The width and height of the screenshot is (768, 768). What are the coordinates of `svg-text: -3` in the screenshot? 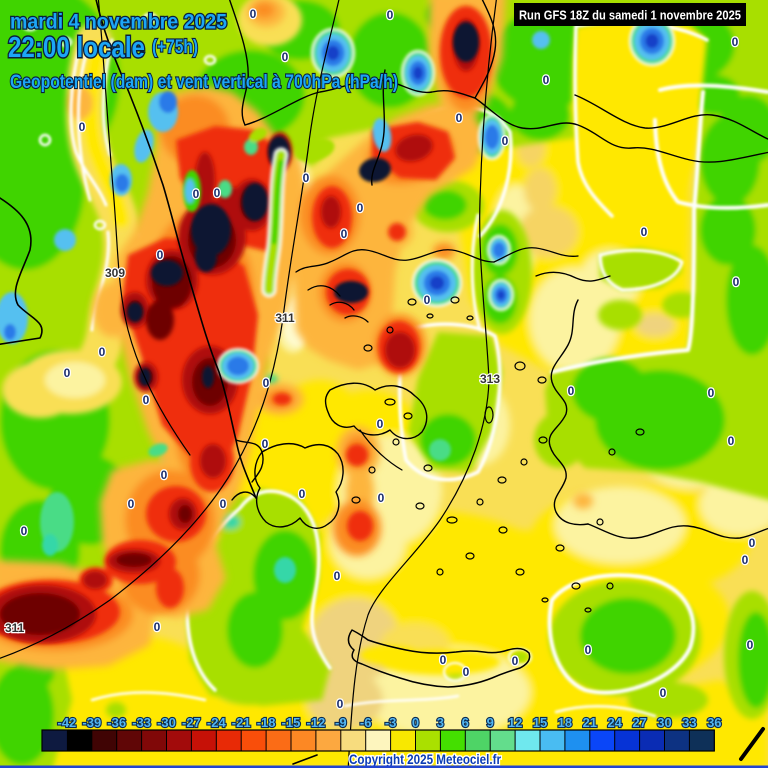 It's located at (391, 722).